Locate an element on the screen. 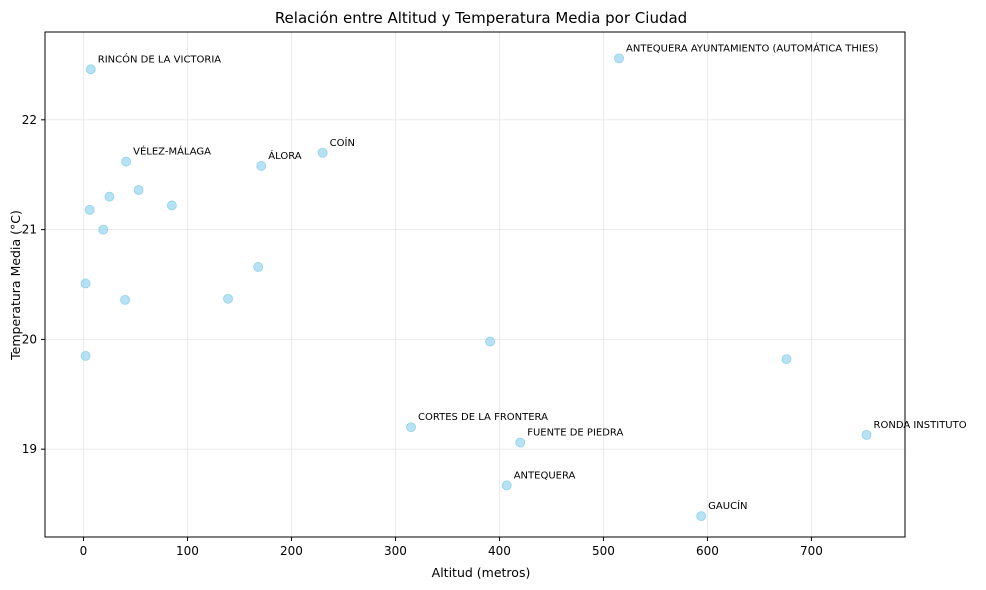 This screenshot has width=986, height=590. point-label: RINCÓN DE LA VICTORIA is located at coordinates (160, 58).